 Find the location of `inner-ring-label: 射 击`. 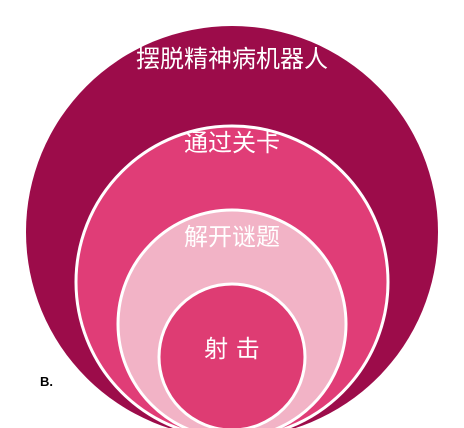

inner-ring-label: 射 击 is located at coordinates (232, 349).